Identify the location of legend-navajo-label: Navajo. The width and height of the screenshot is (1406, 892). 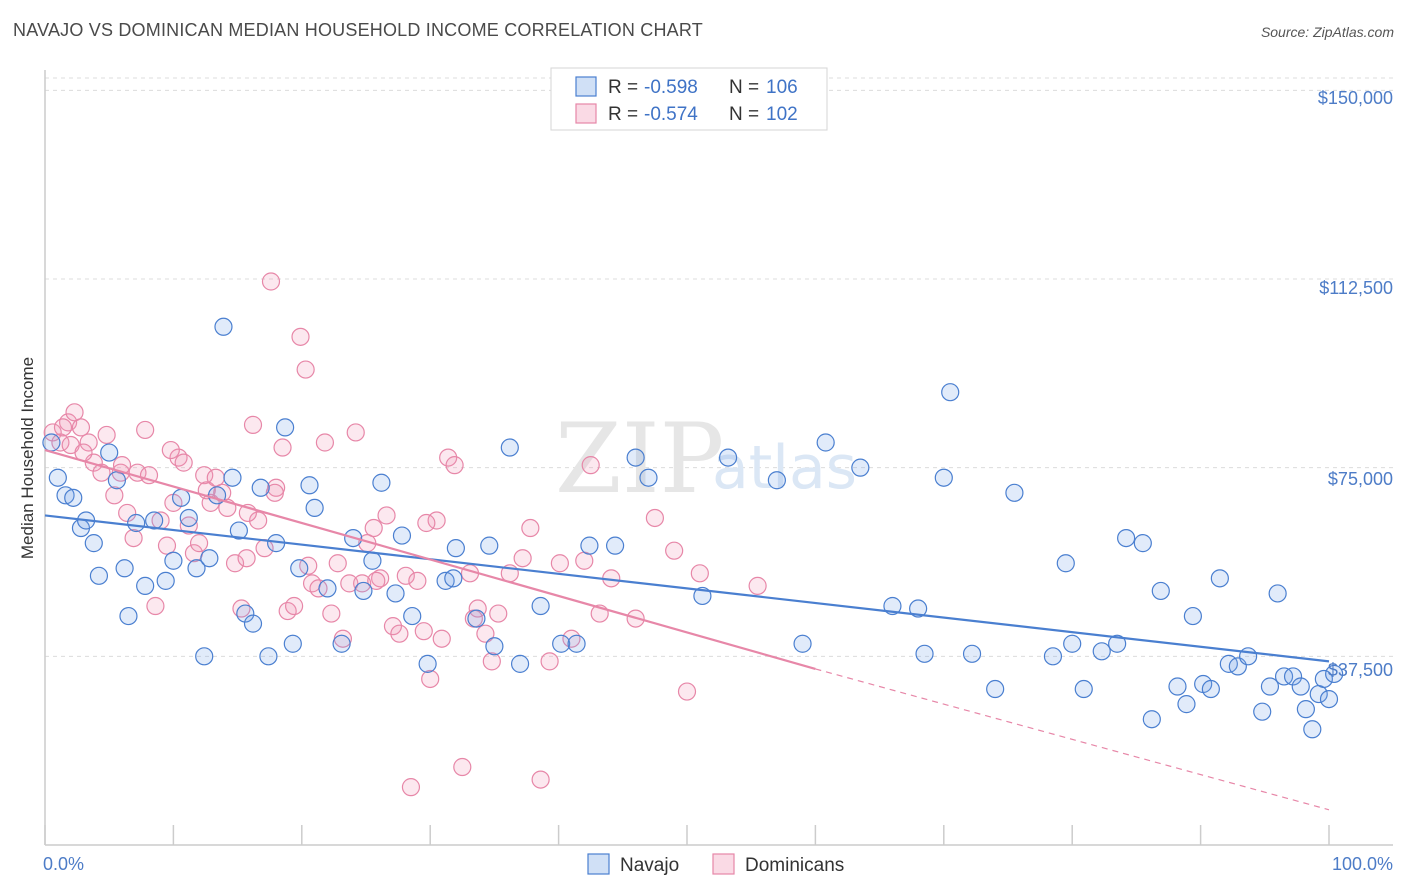
(649, 865).